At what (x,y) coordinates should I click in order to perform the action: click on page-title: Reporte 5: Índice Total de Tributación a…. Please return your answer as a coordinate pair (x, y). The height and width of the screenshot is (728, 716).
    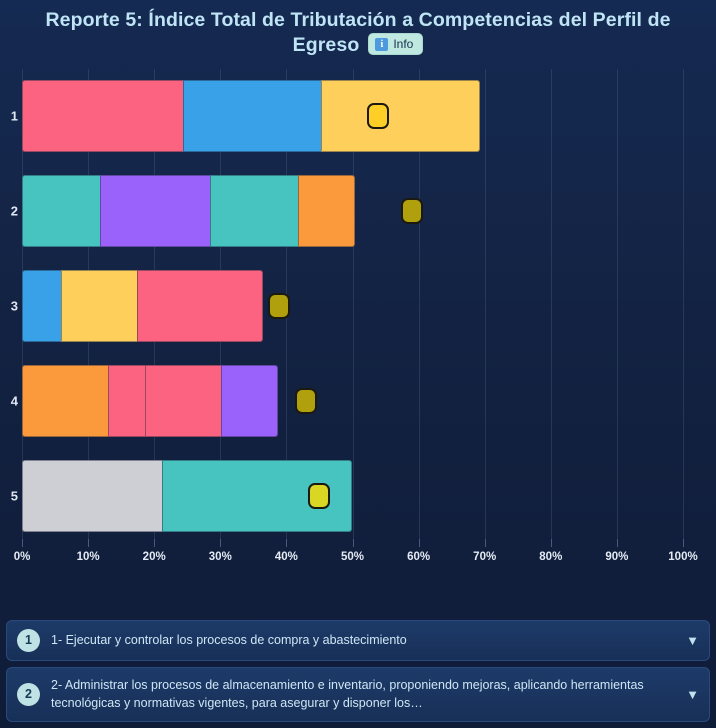
    Looking at the image, I should click on (358, 33).